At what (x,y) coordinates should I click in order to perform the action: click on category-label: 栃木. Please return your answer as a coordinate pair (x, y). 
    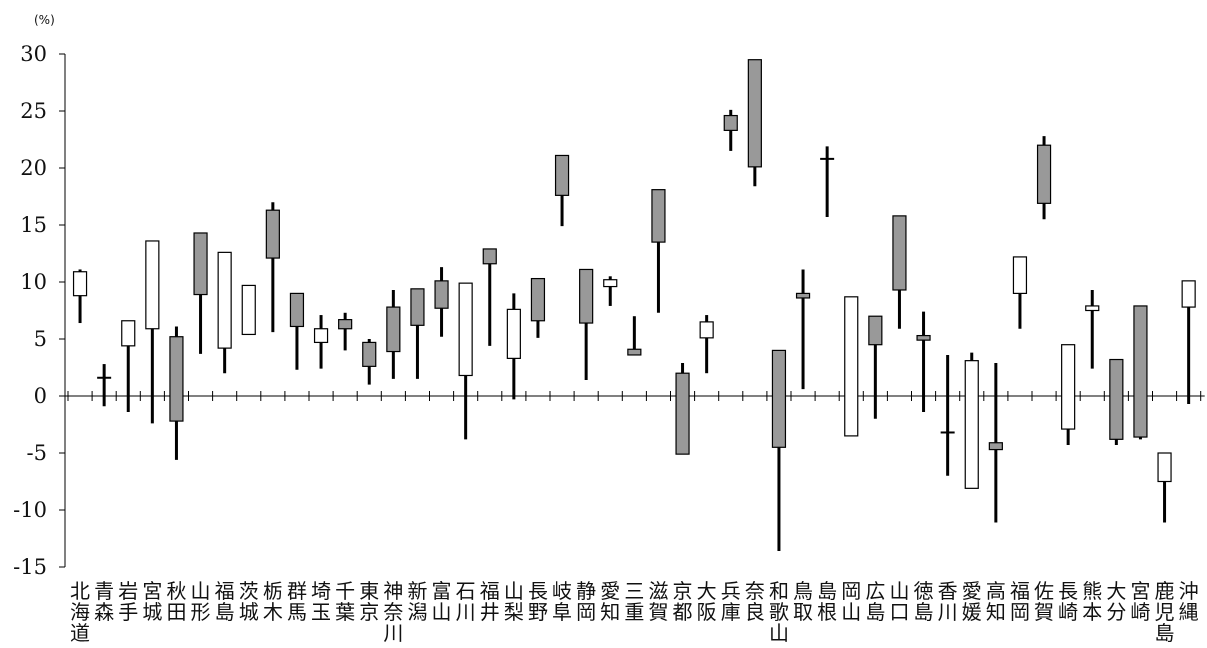
    Looking at the image, I should click on (273, 601).